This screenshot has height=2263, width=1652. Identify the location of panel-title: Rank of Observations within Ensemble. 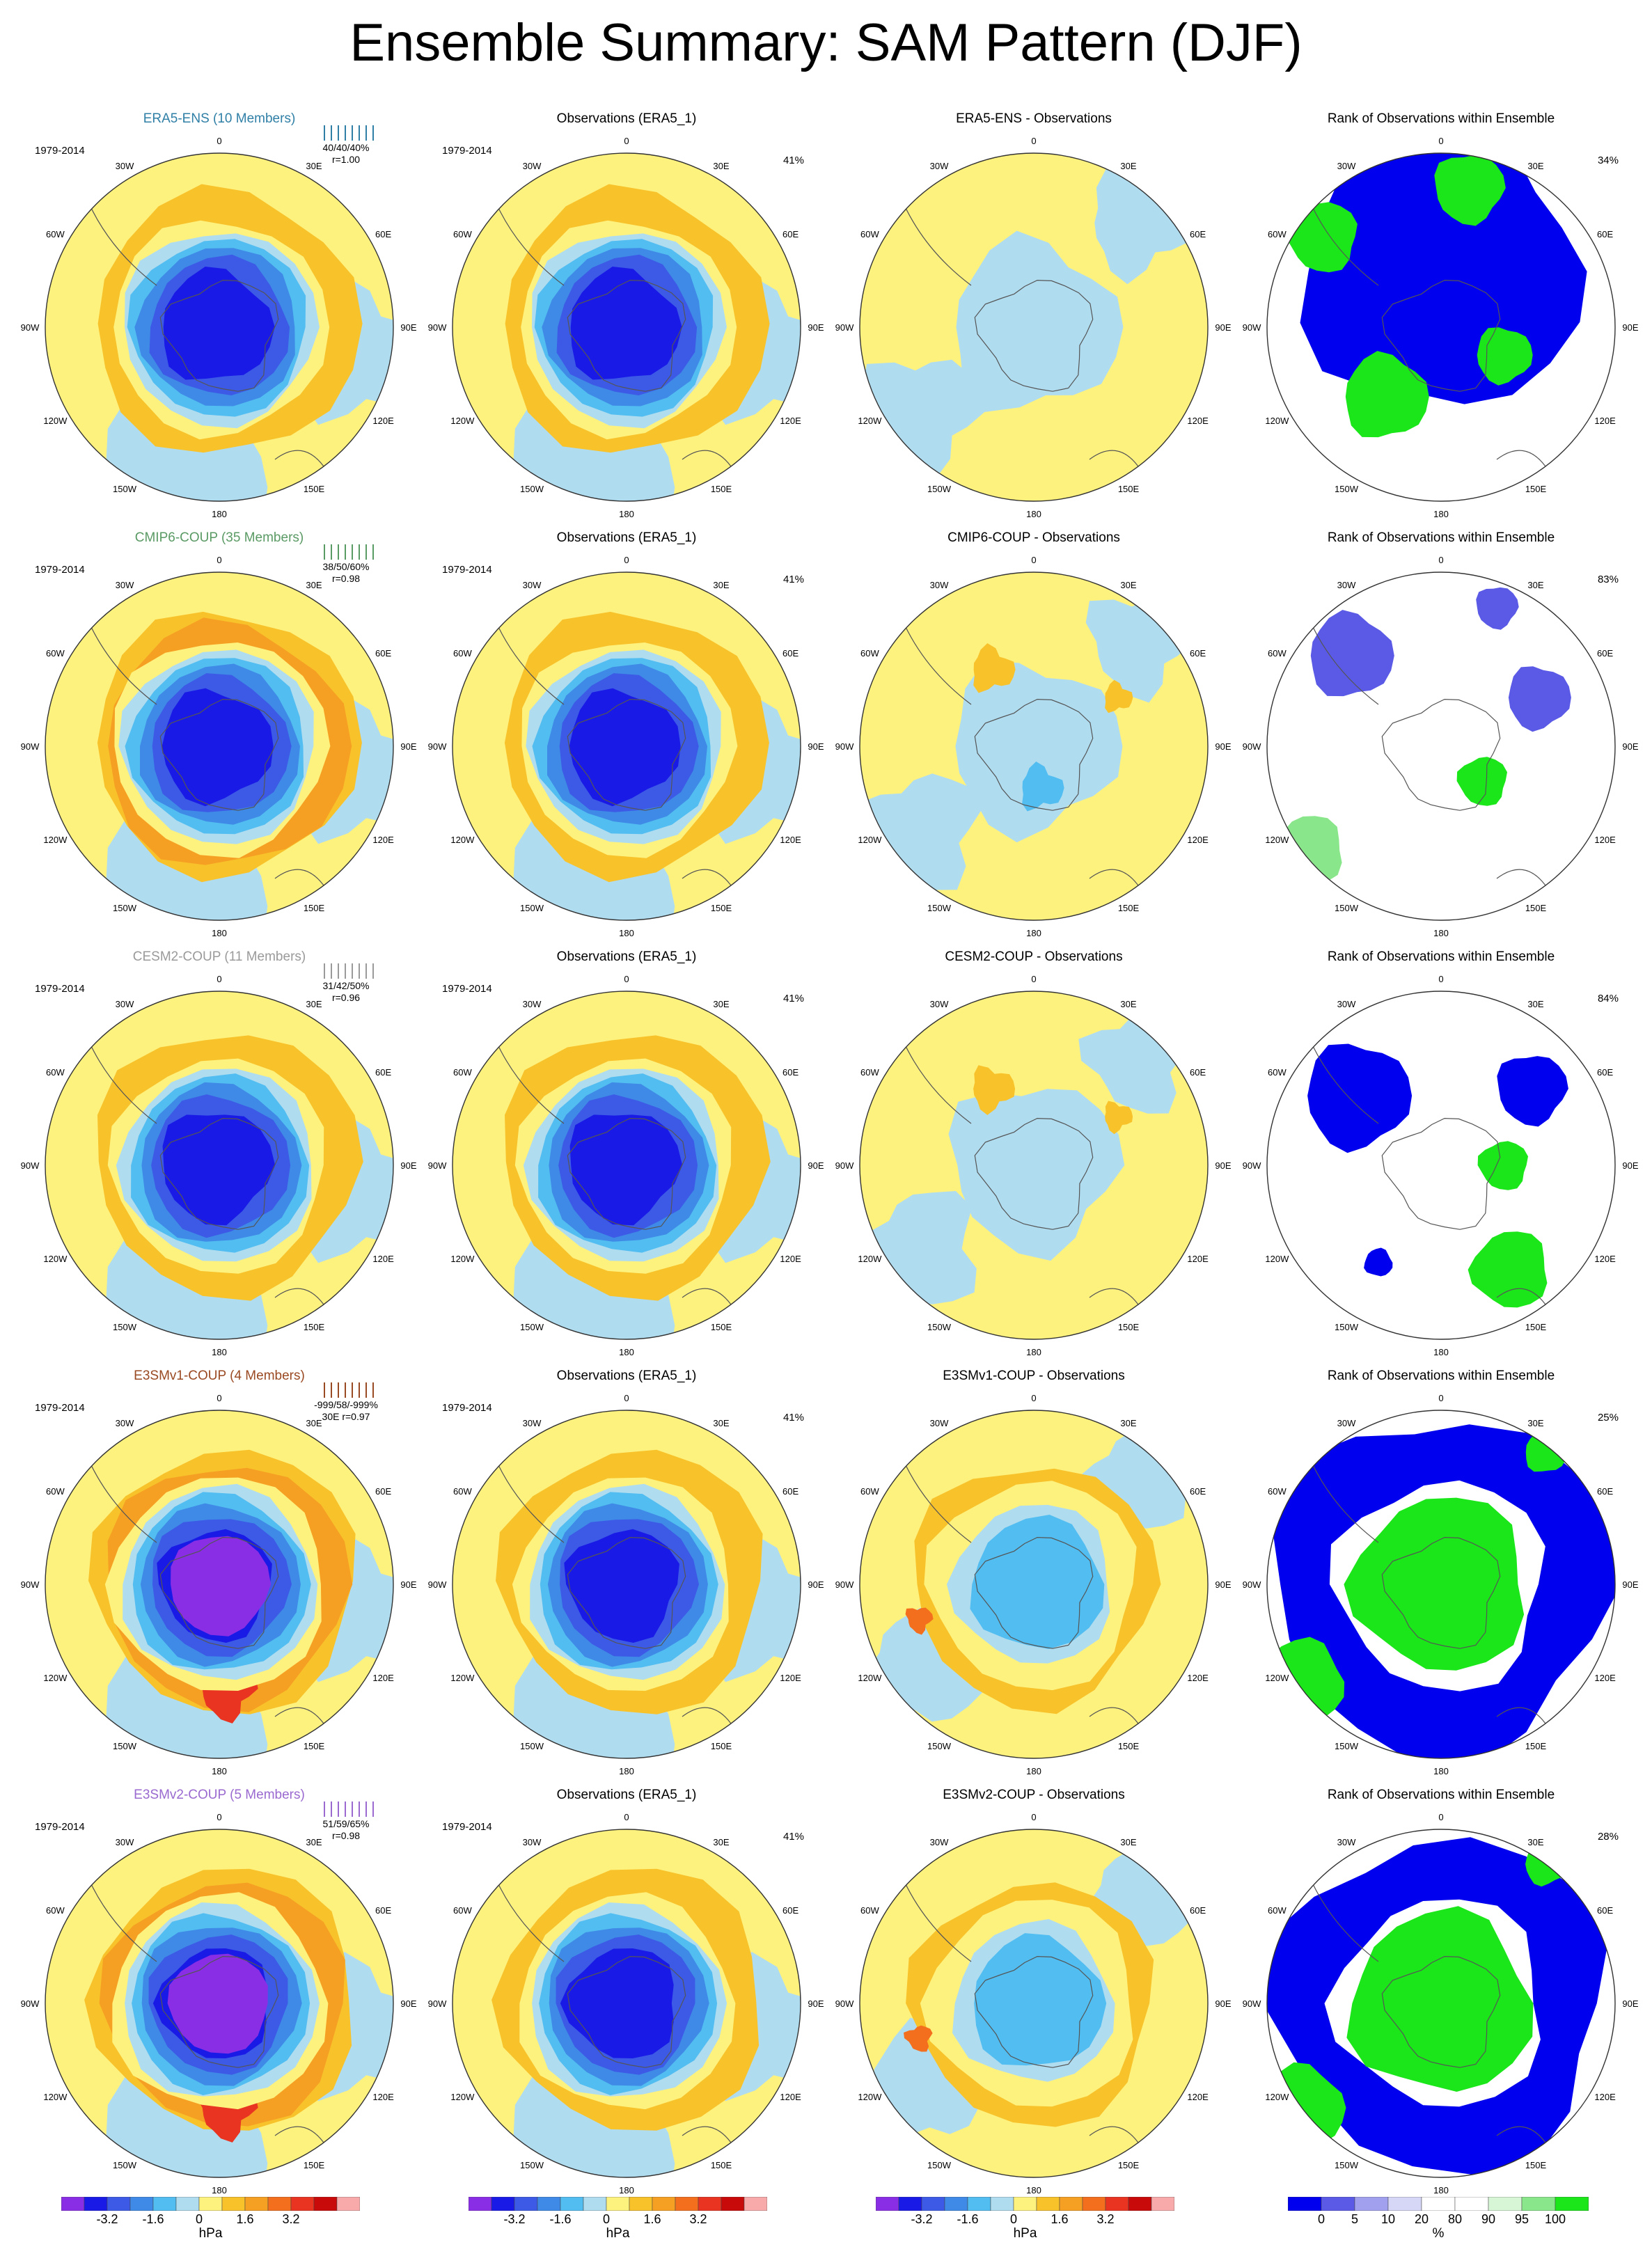
(1441, 1376).